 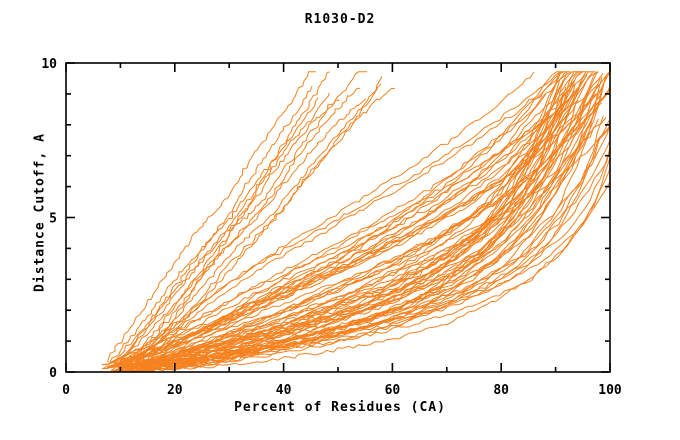 What do you see at coordinates (340, 19) in the screenshot?
I see `chart-title: R1030-D2` at bounding box center [340, 19].